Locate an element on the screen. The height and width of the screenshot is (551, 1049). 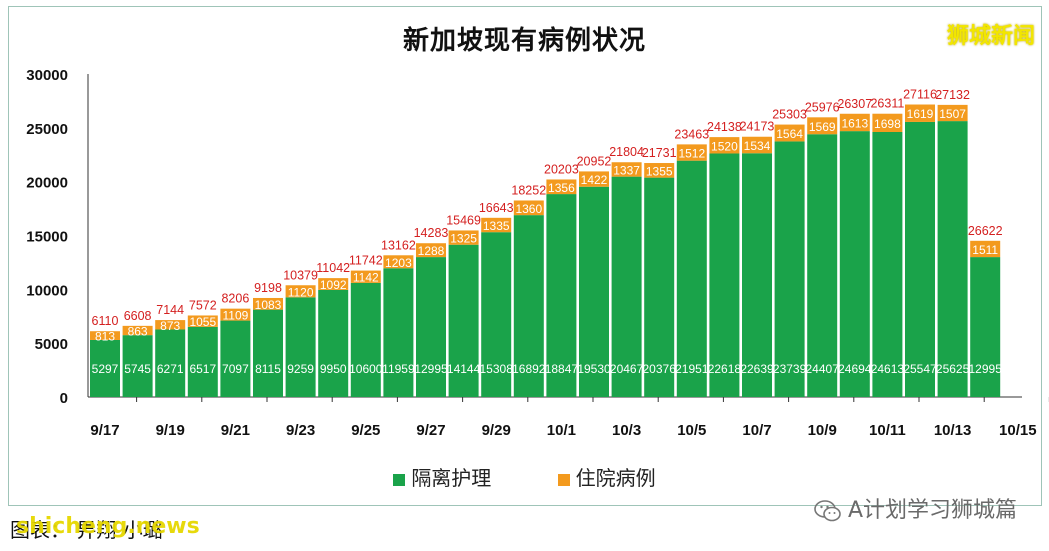
x-tick-label: 9/23 is located at coordinates (300, 430).